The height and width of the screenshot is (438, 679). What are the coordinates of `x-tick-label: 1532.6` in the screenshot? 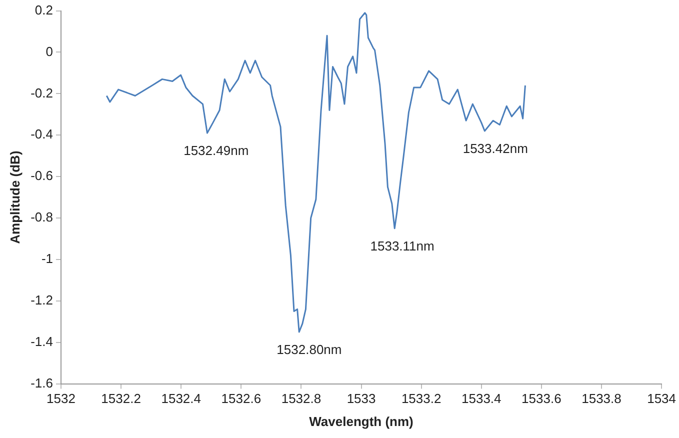 It's located at (241, 398).